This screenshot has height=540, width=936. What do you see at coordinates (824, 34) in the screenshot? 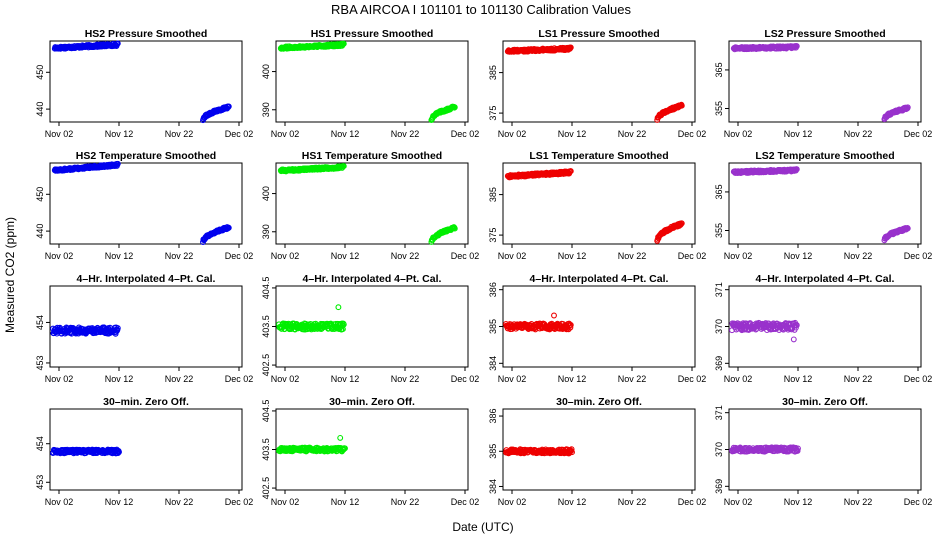
I see `panel-title: LS2 Pressure Smoothed` at bounding box center [824, 34].